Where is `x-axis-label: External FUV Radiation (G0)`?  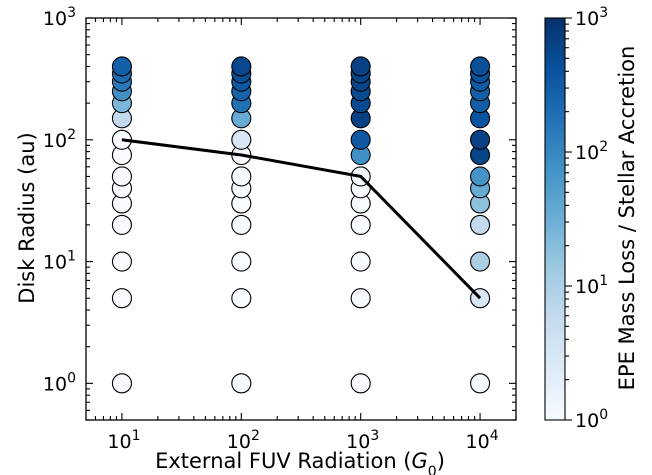 x-axis-label: External FUV Radiation (G0) is located at coordinates (300, 462).